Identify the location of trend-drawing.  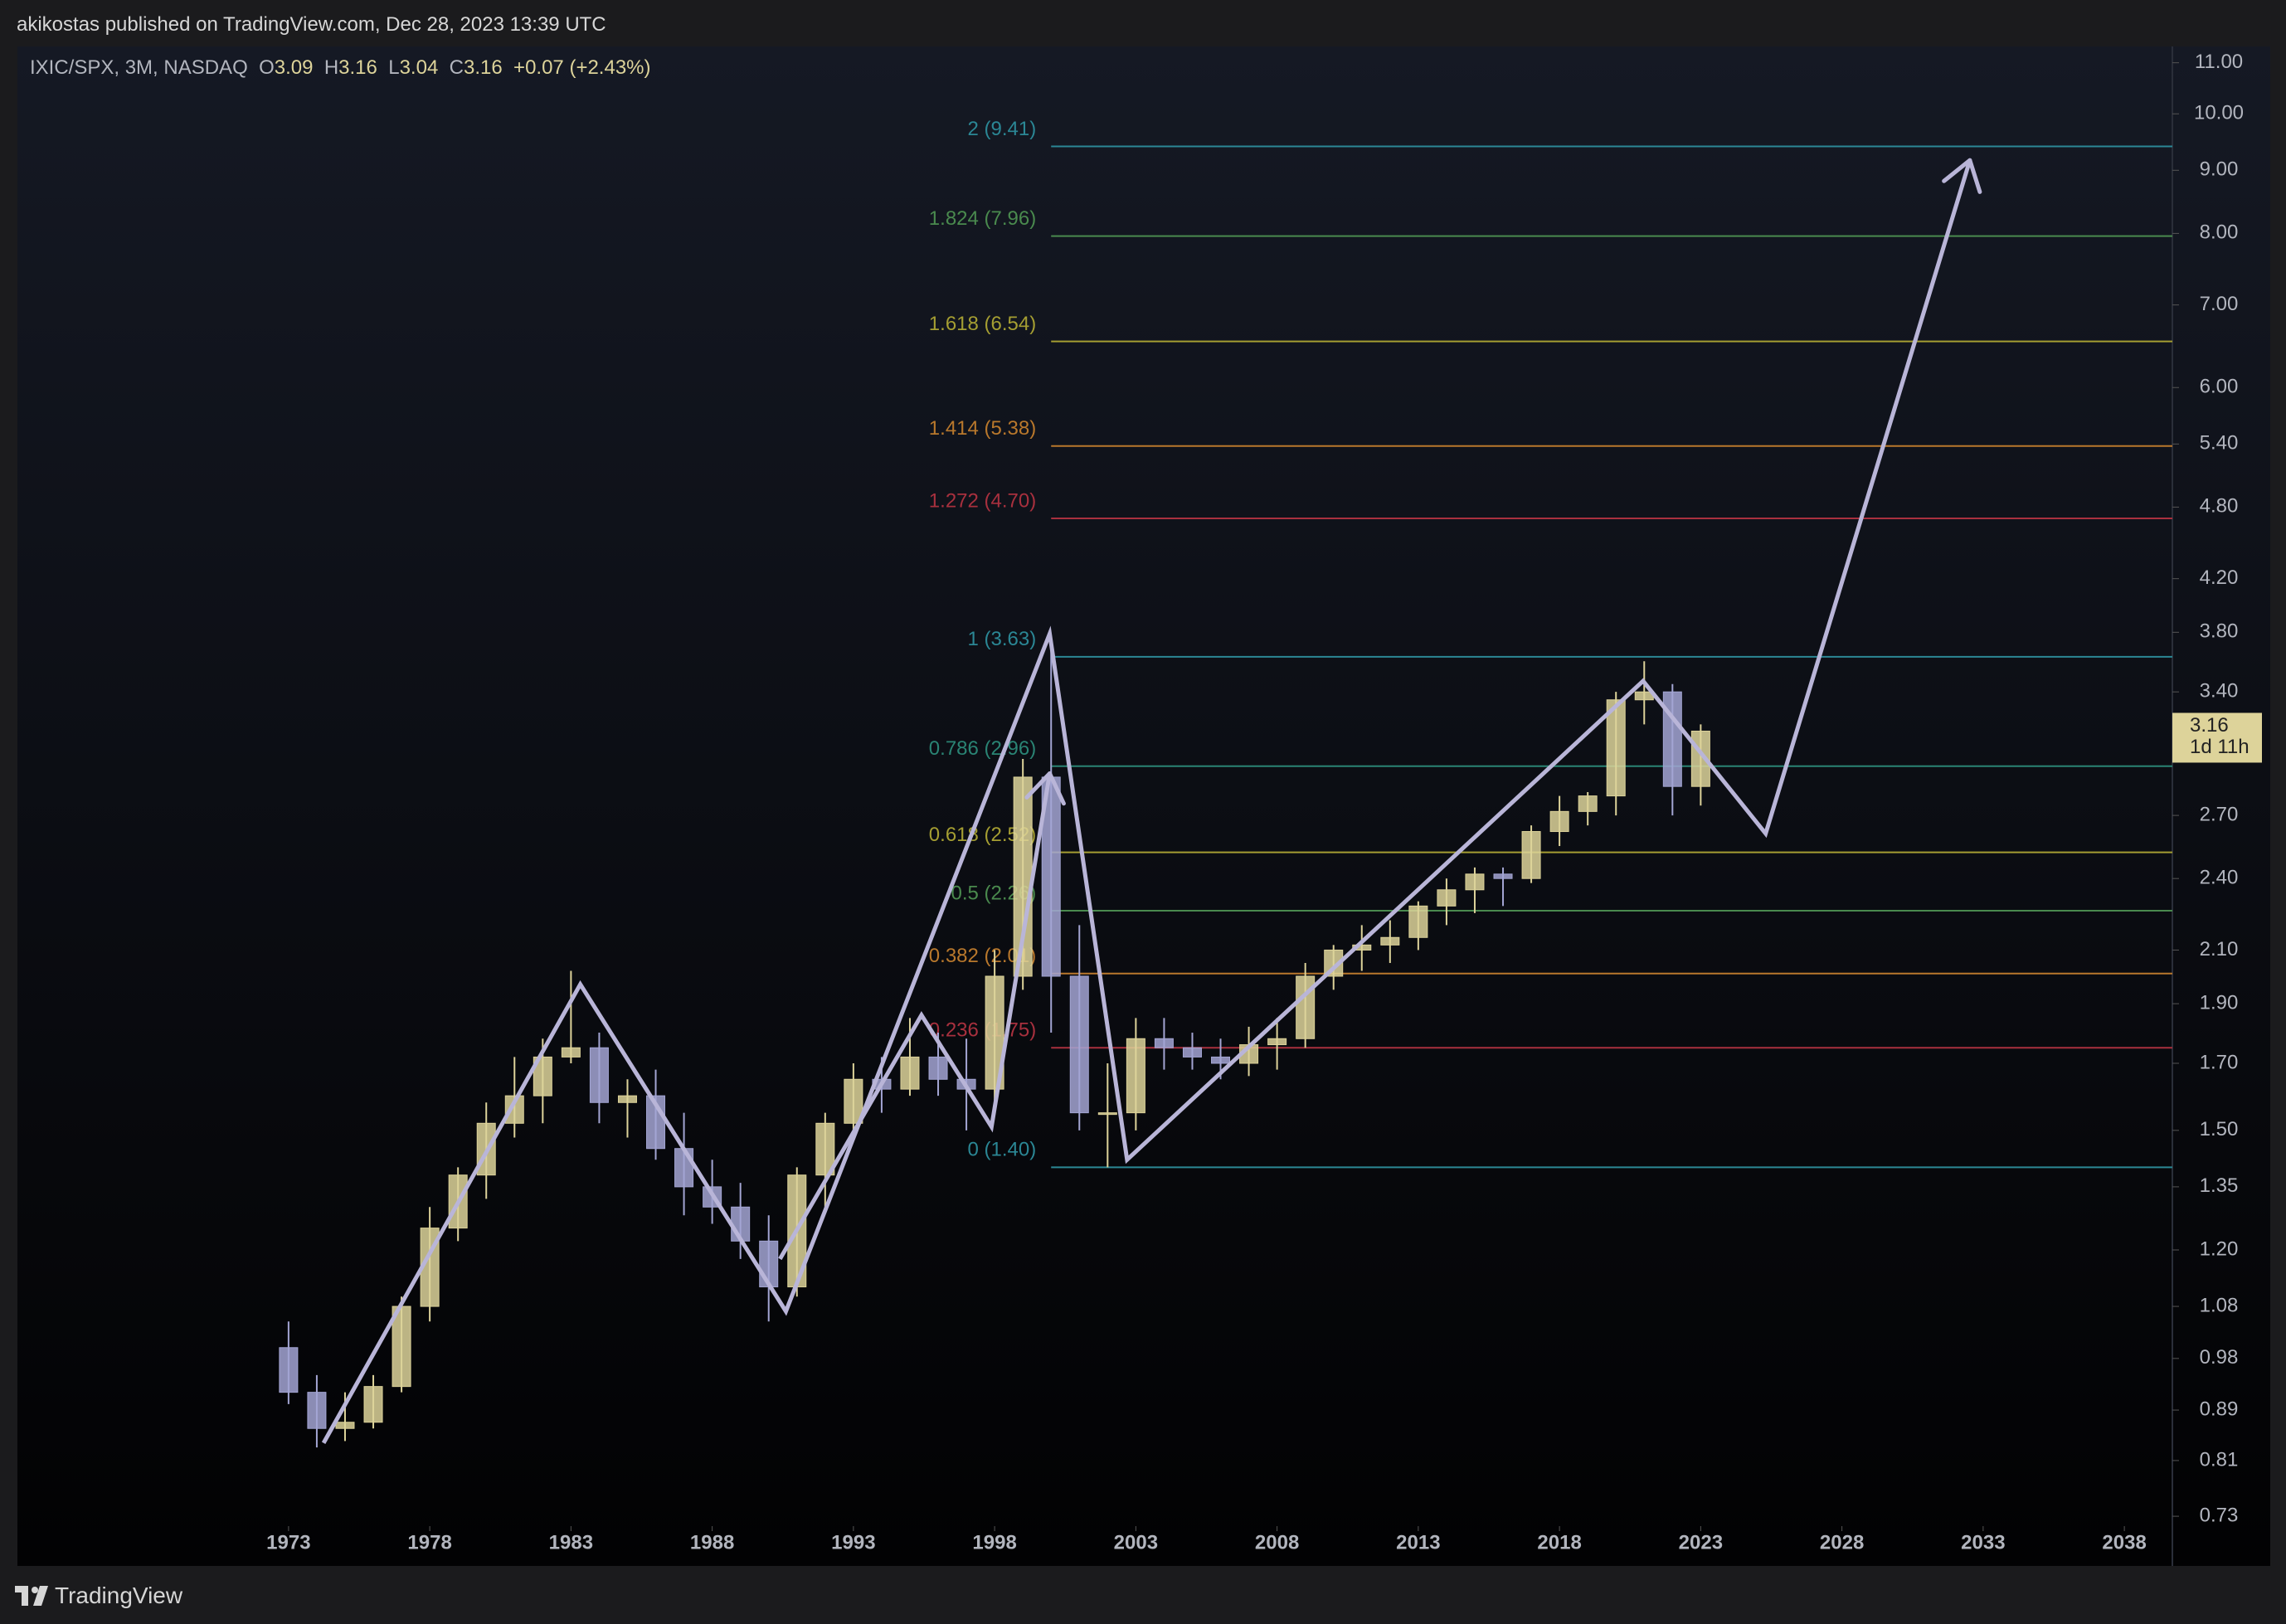
(915, 1017).